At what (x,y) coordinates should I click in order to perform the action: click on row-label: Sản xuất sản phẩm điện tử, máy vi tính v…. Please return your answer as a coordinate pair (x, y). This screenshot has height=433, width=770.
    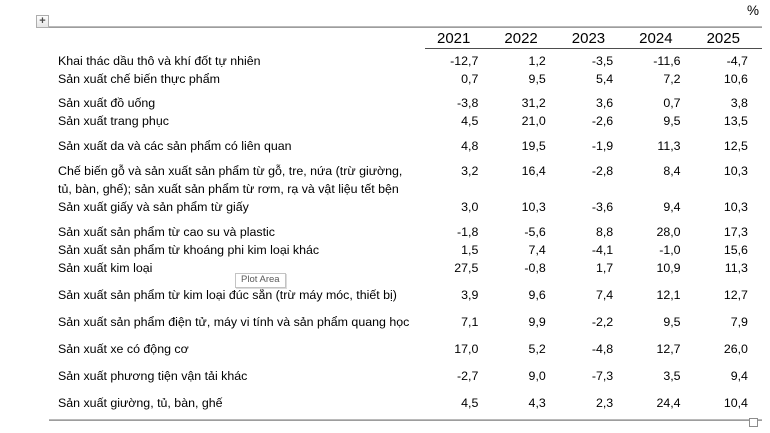
    Looking at the image, I should click on (234, 322).